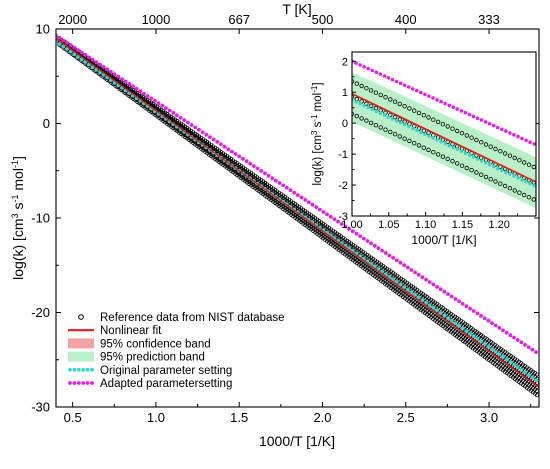 This screenshot has width=550, height=469. Describe the element at coordinates (444, 102) in the screenshot. I see `inset-adapted-series` at that location.